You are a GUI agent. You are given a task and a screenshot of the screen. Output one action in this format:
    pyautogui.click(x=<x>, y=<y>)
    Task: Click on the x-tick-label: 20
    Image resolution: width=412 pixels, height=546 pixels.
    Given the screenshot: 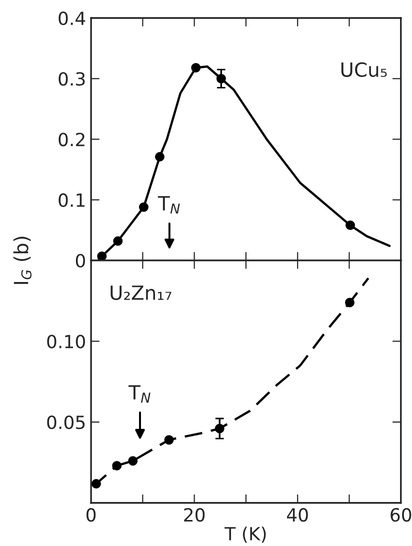 What is the action you would take?
    pyautogui.click(x=194, y=515)
    